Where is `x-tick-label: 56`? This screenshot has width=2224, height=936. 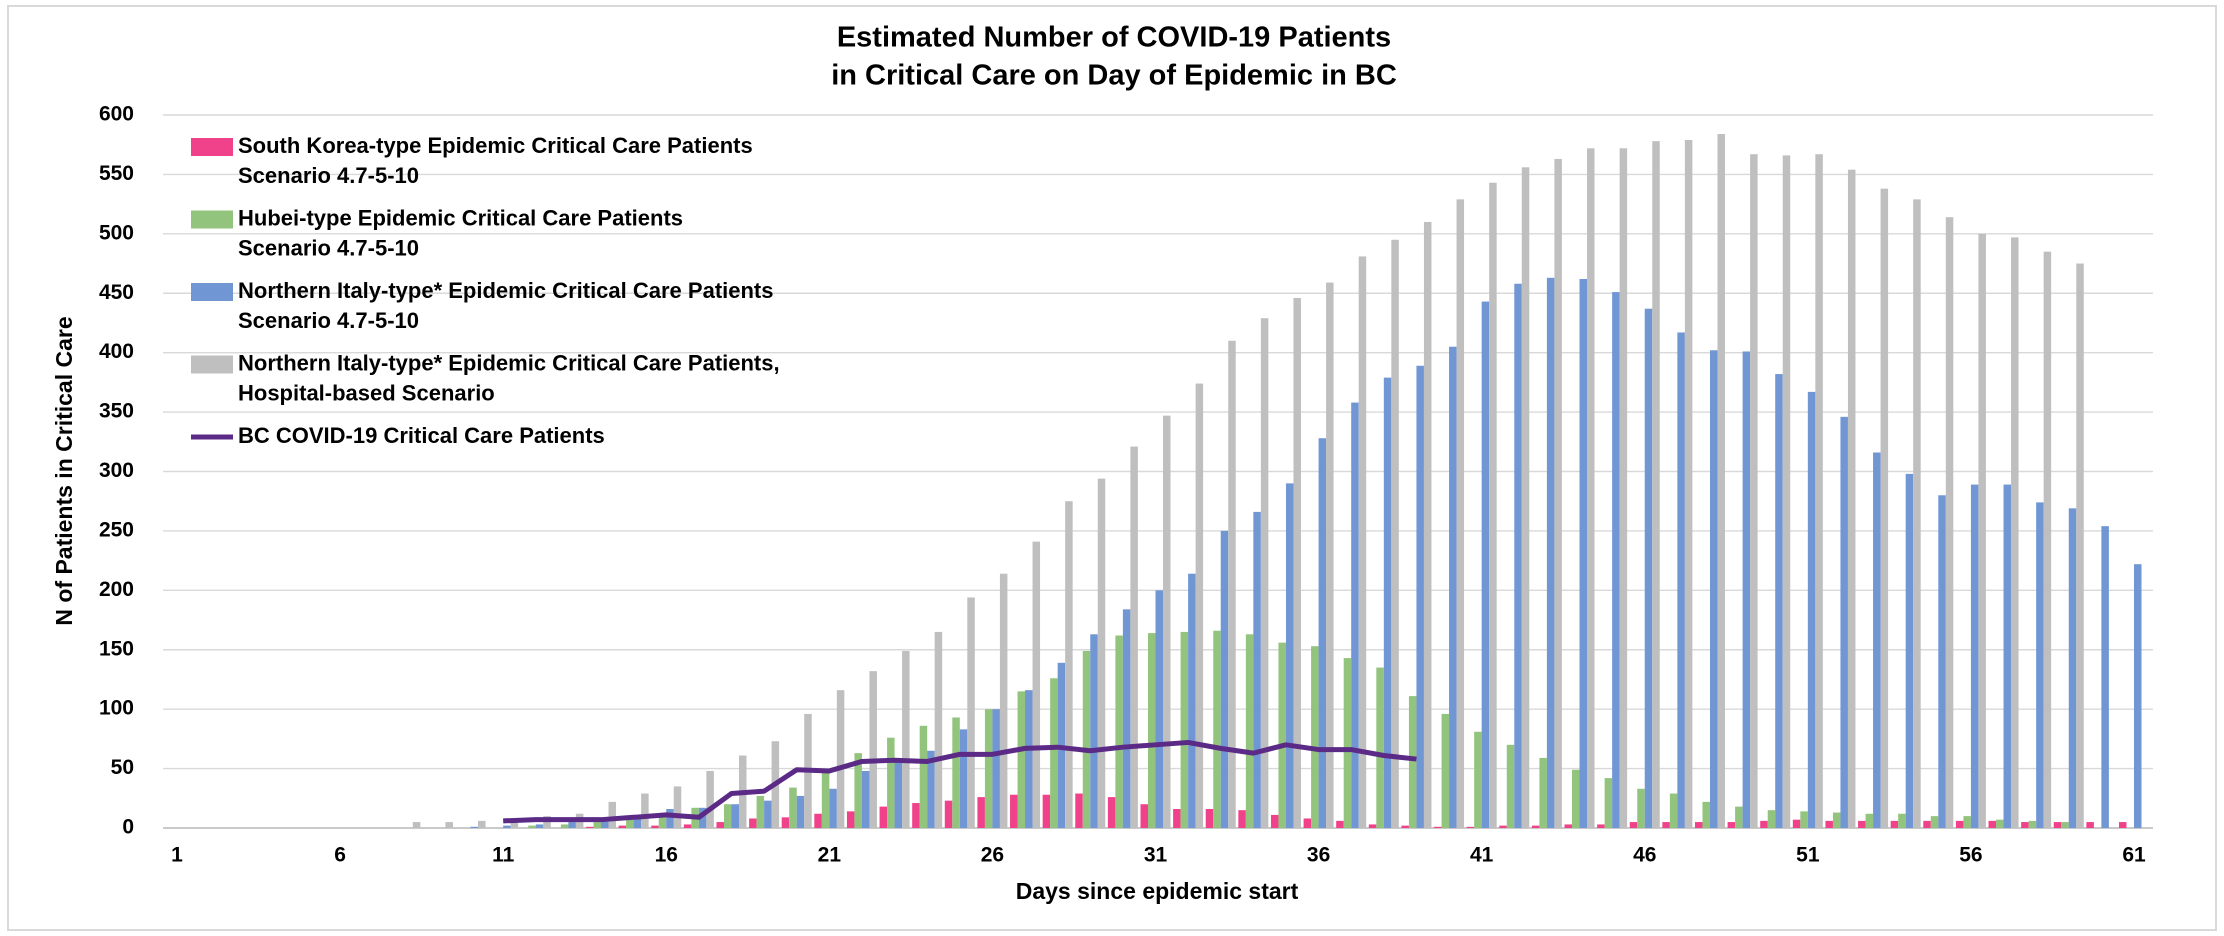 x-tick-label: 56 is located at coordinates (1970, 855).